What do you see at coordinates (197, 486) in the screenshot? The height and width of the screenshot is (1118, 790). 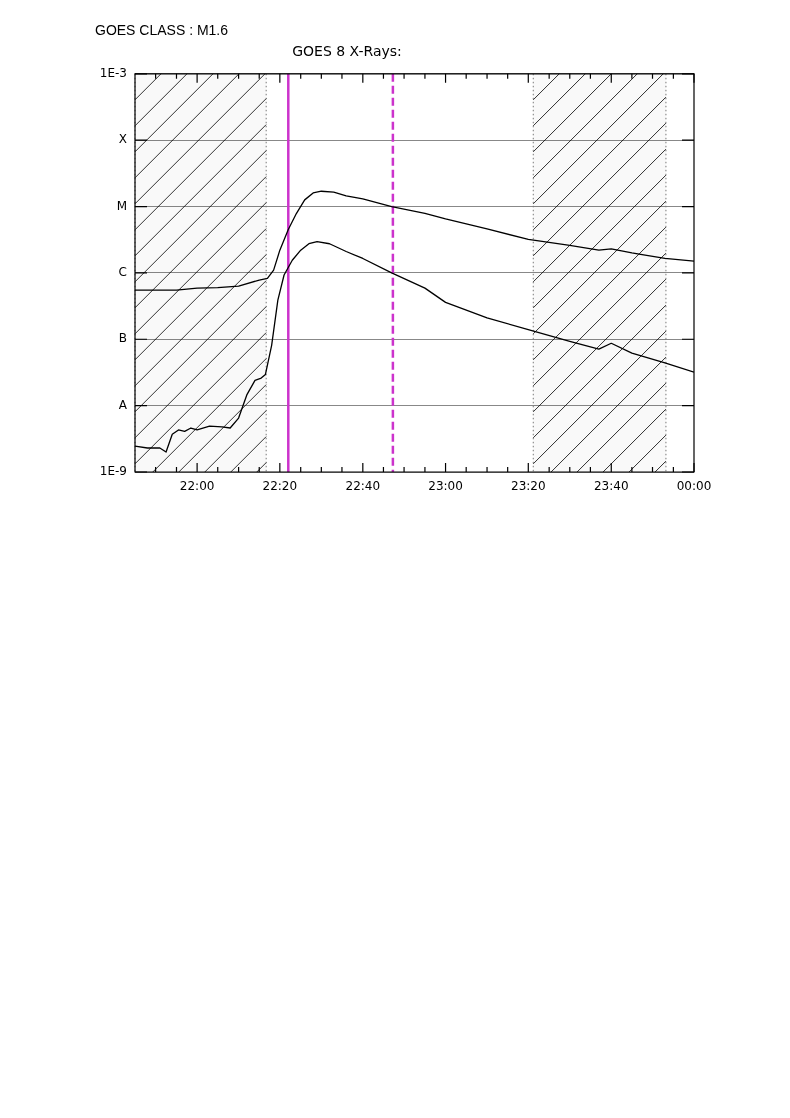 I see `x-tick-label: 22:00` at bounding box center [197, 486].